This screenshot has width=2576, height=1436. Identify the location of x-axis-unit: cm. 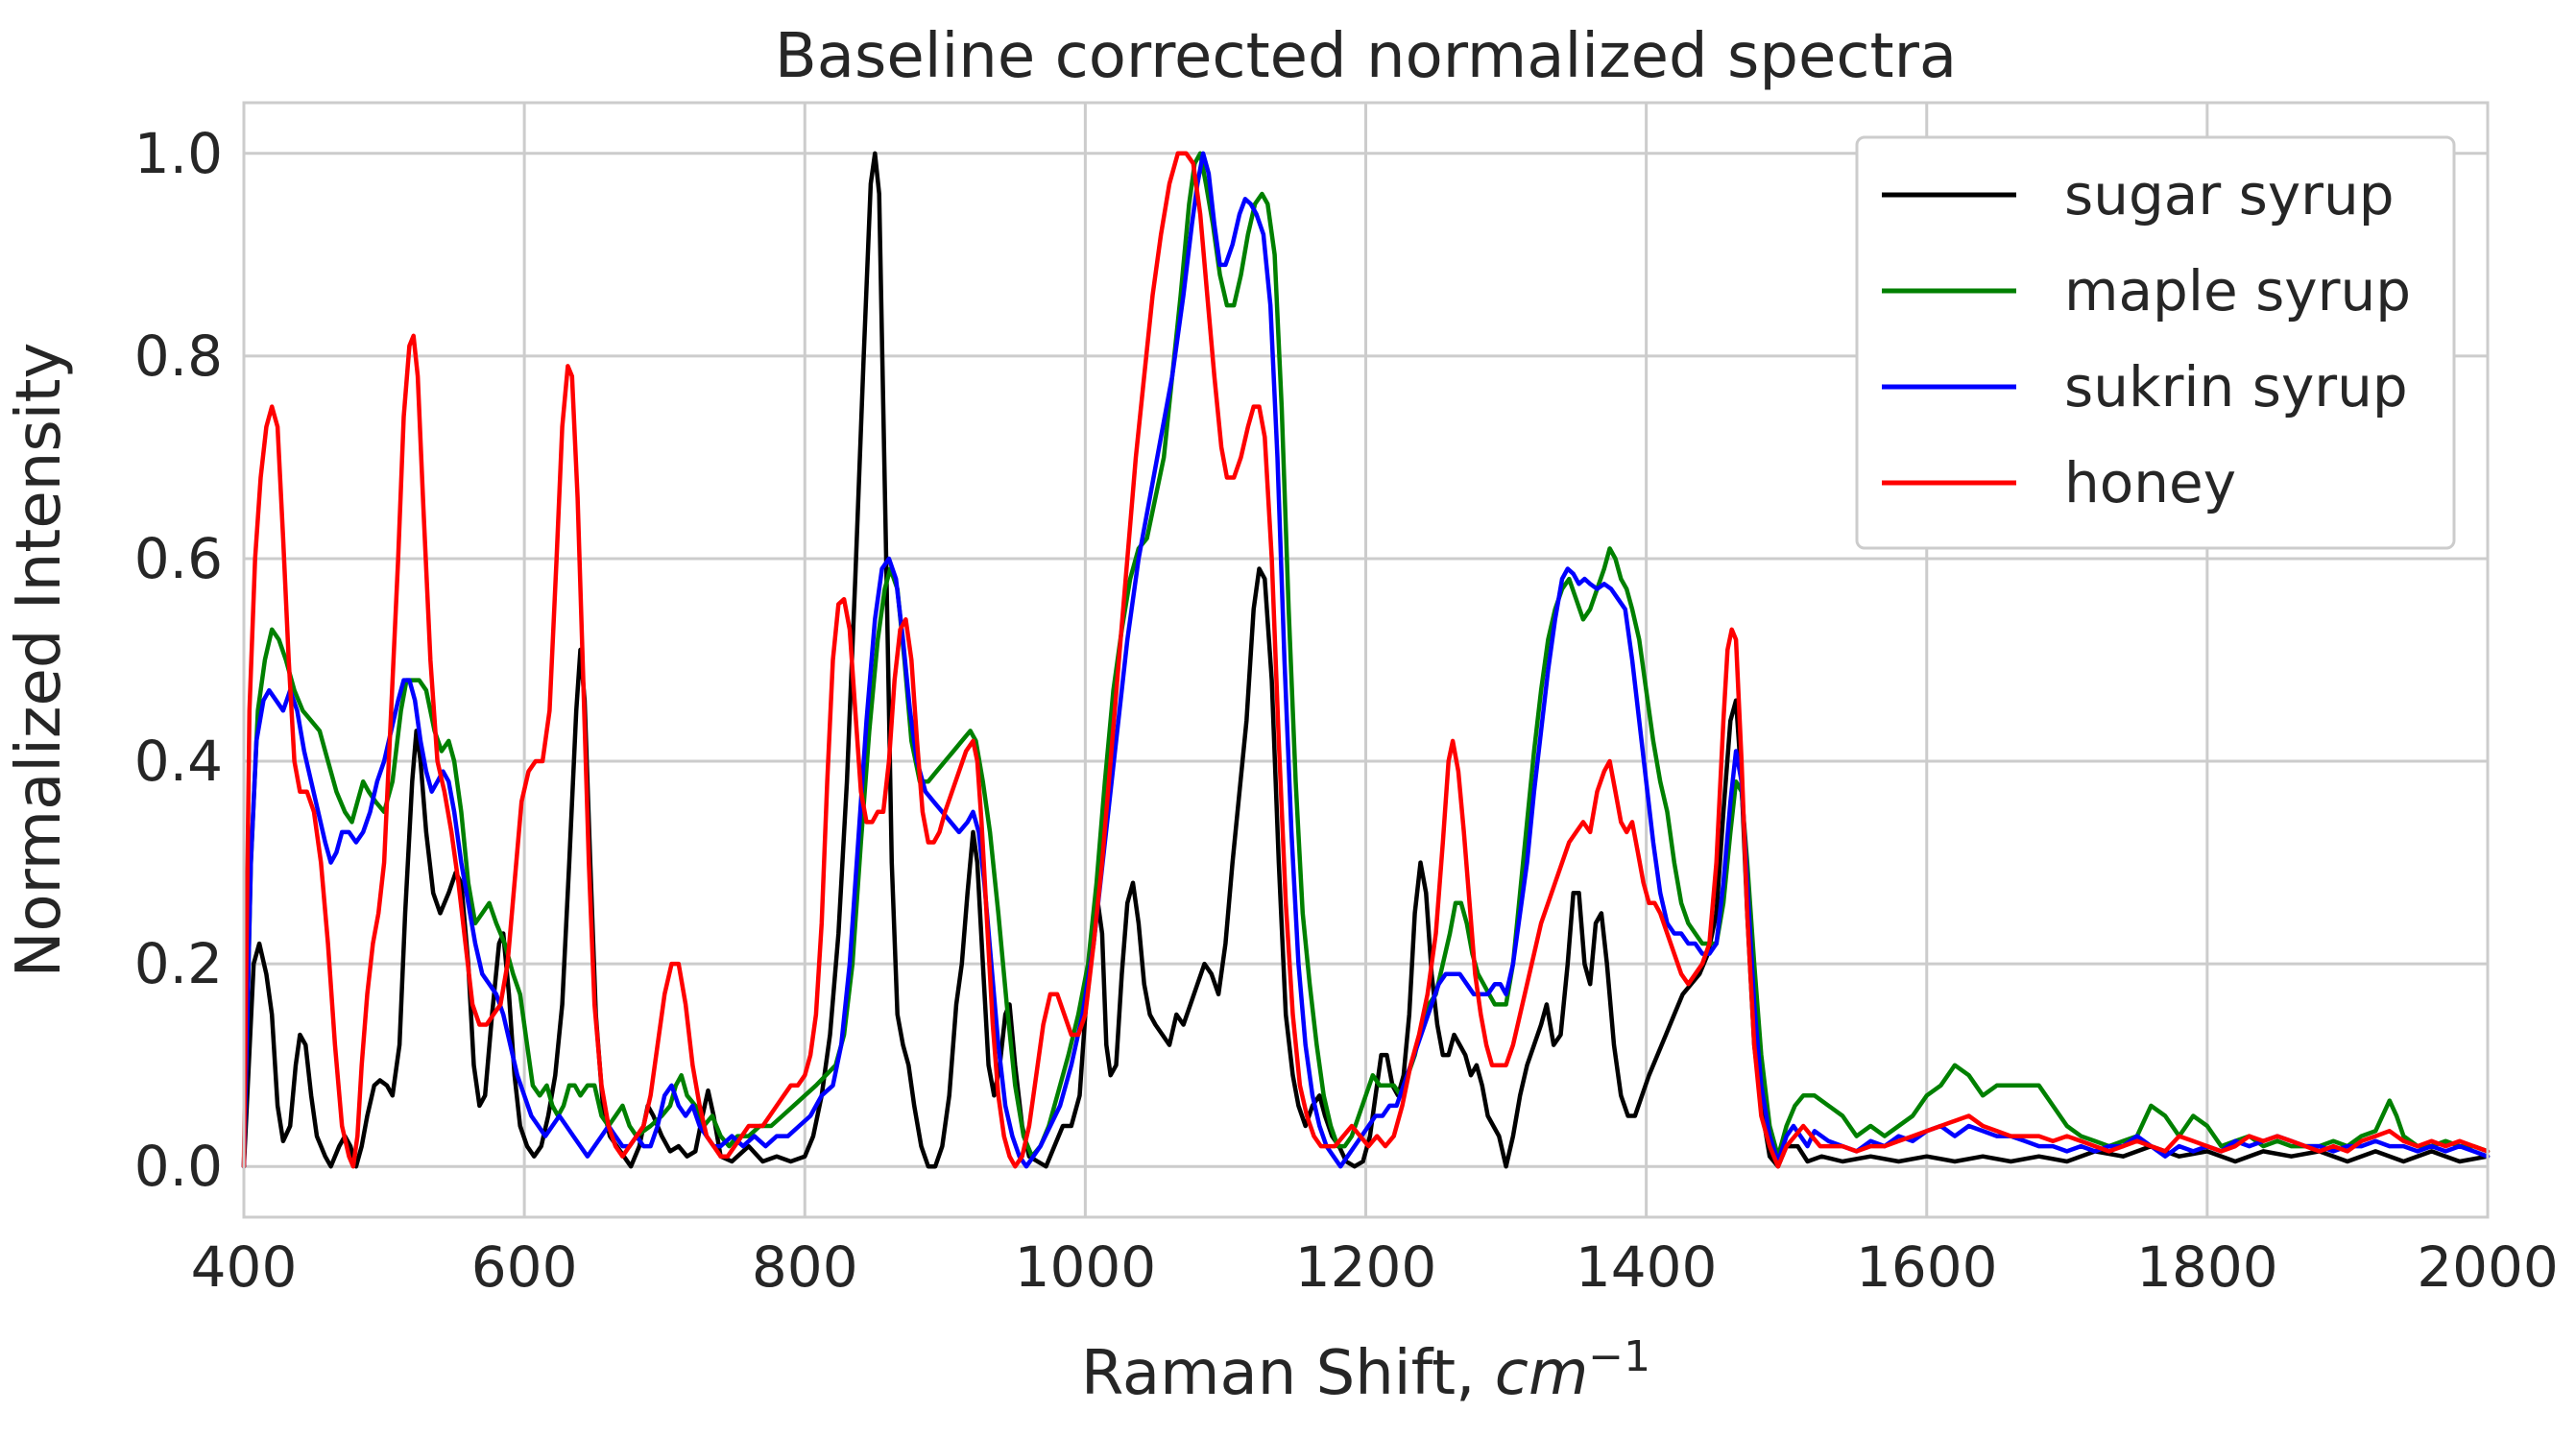
(1542, 1373).